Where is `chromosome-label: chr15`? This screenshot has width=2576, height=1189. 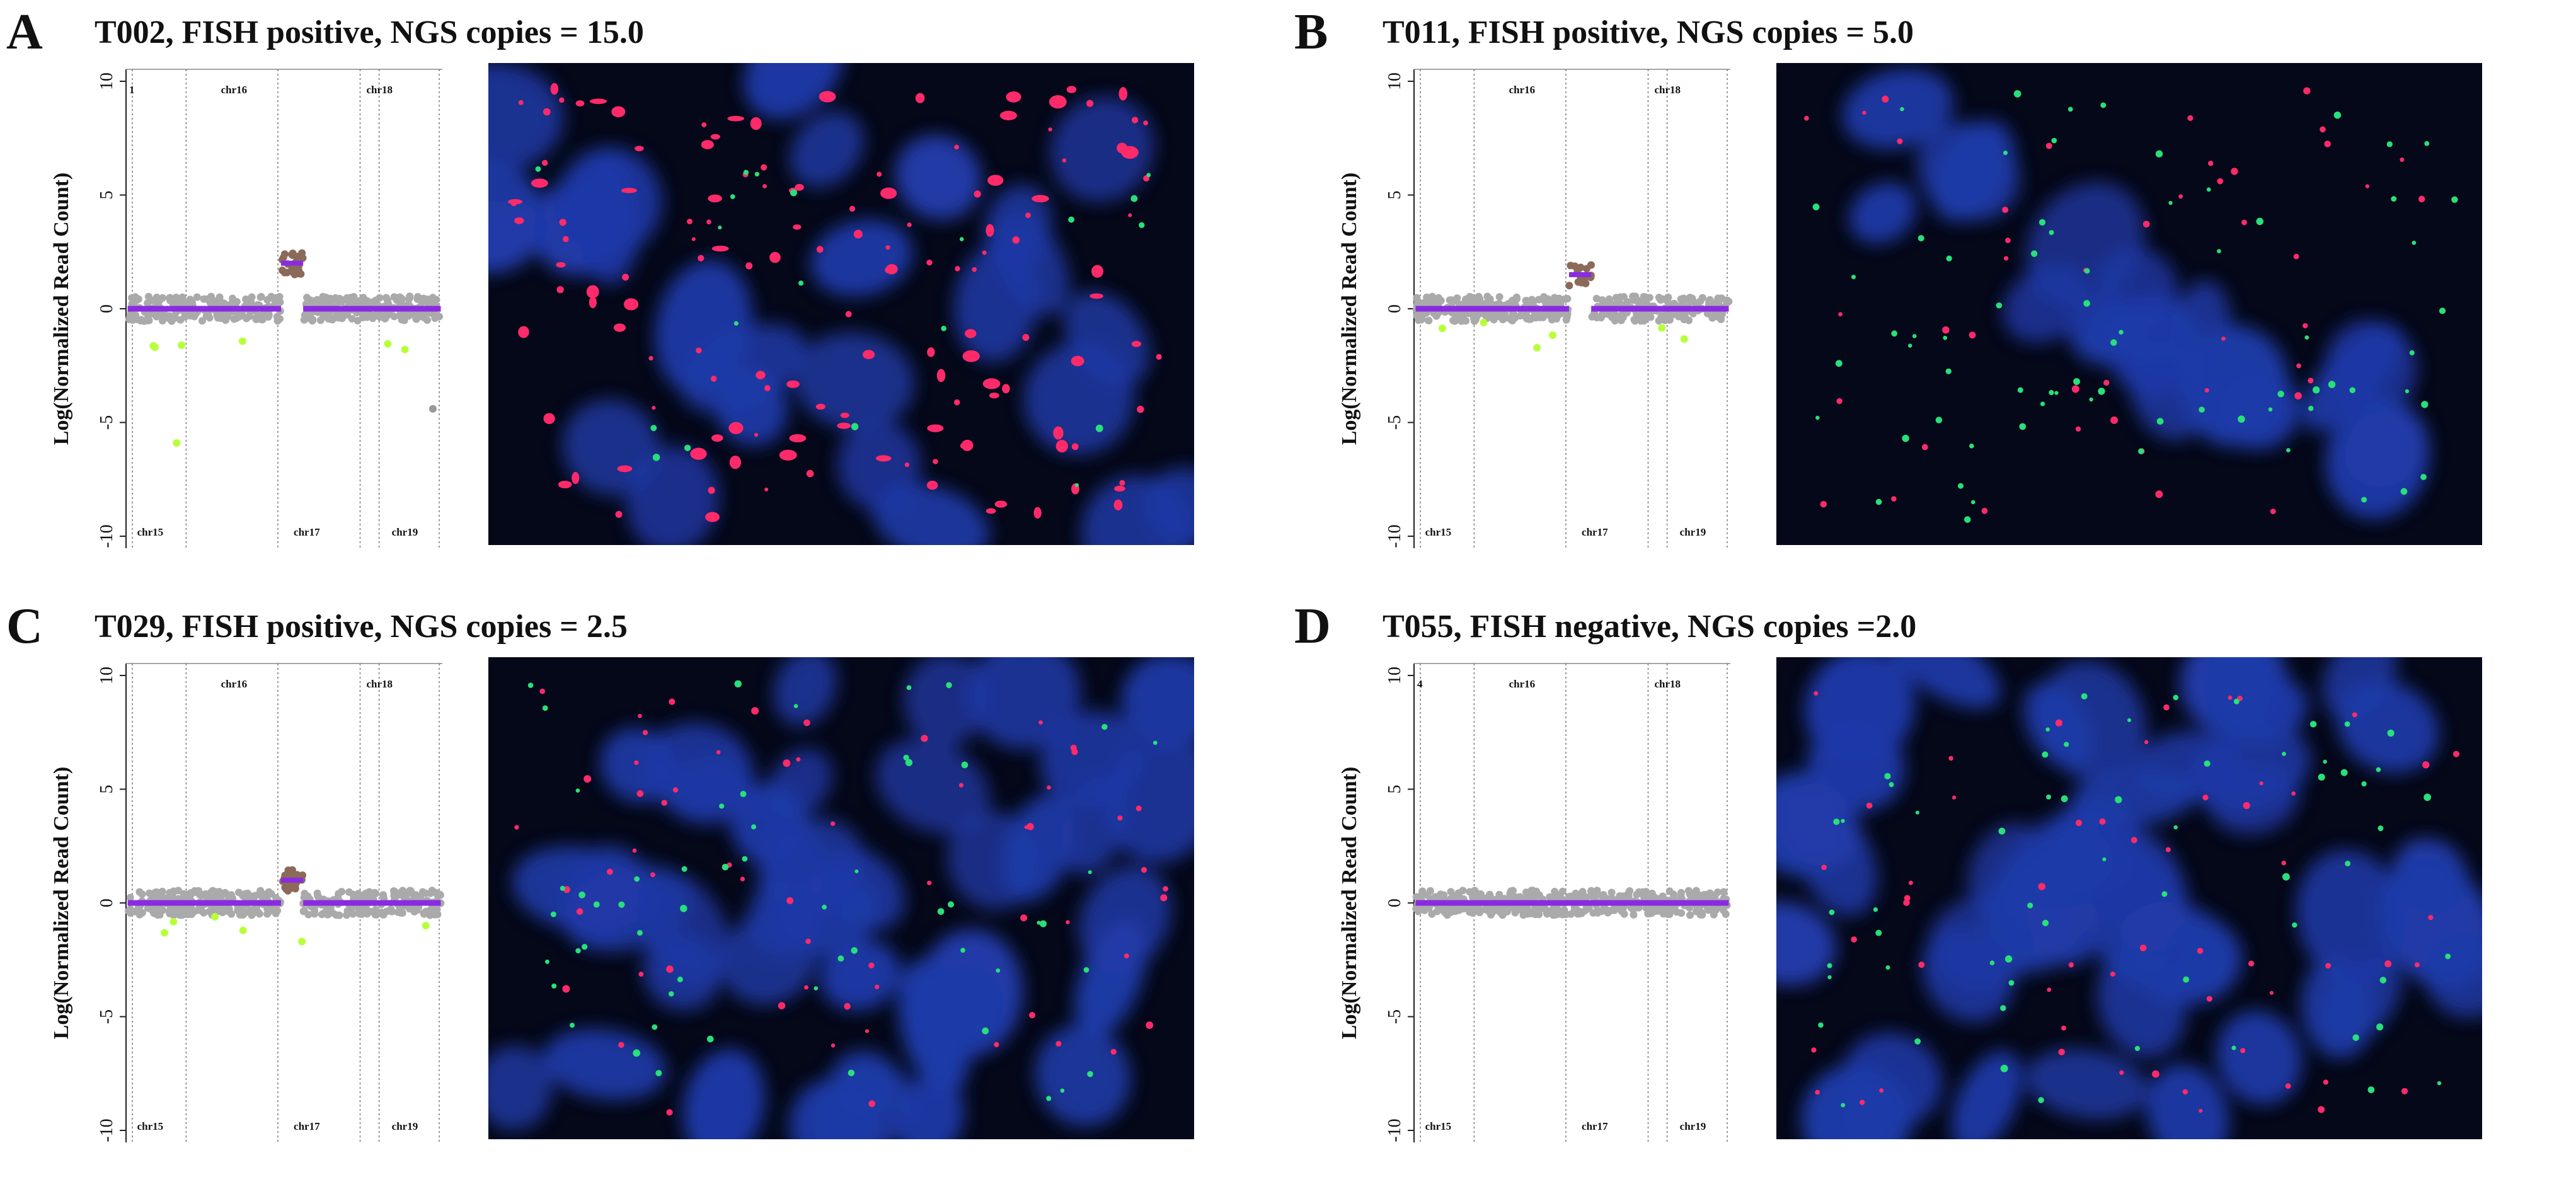
chromosome-label: chr15 is located at coordinates (1438, 1126).